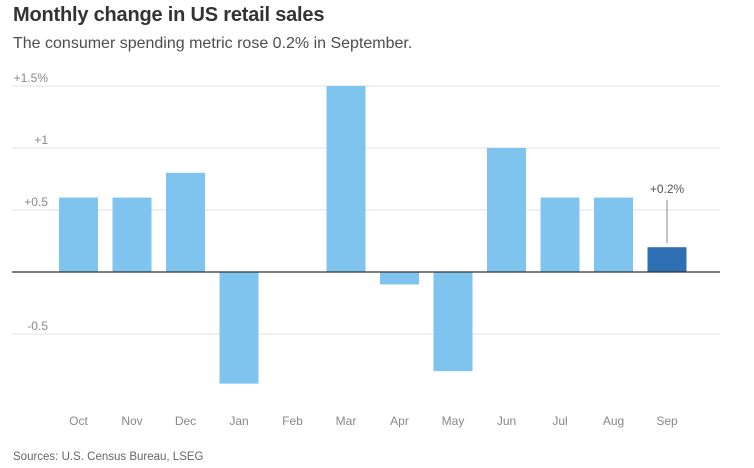 Image resolution: width=754 pixels, height=468 pixels. Describe the element at coordinates (453, 421) in the screenshot. I see `x-tick-label: May` at that location.